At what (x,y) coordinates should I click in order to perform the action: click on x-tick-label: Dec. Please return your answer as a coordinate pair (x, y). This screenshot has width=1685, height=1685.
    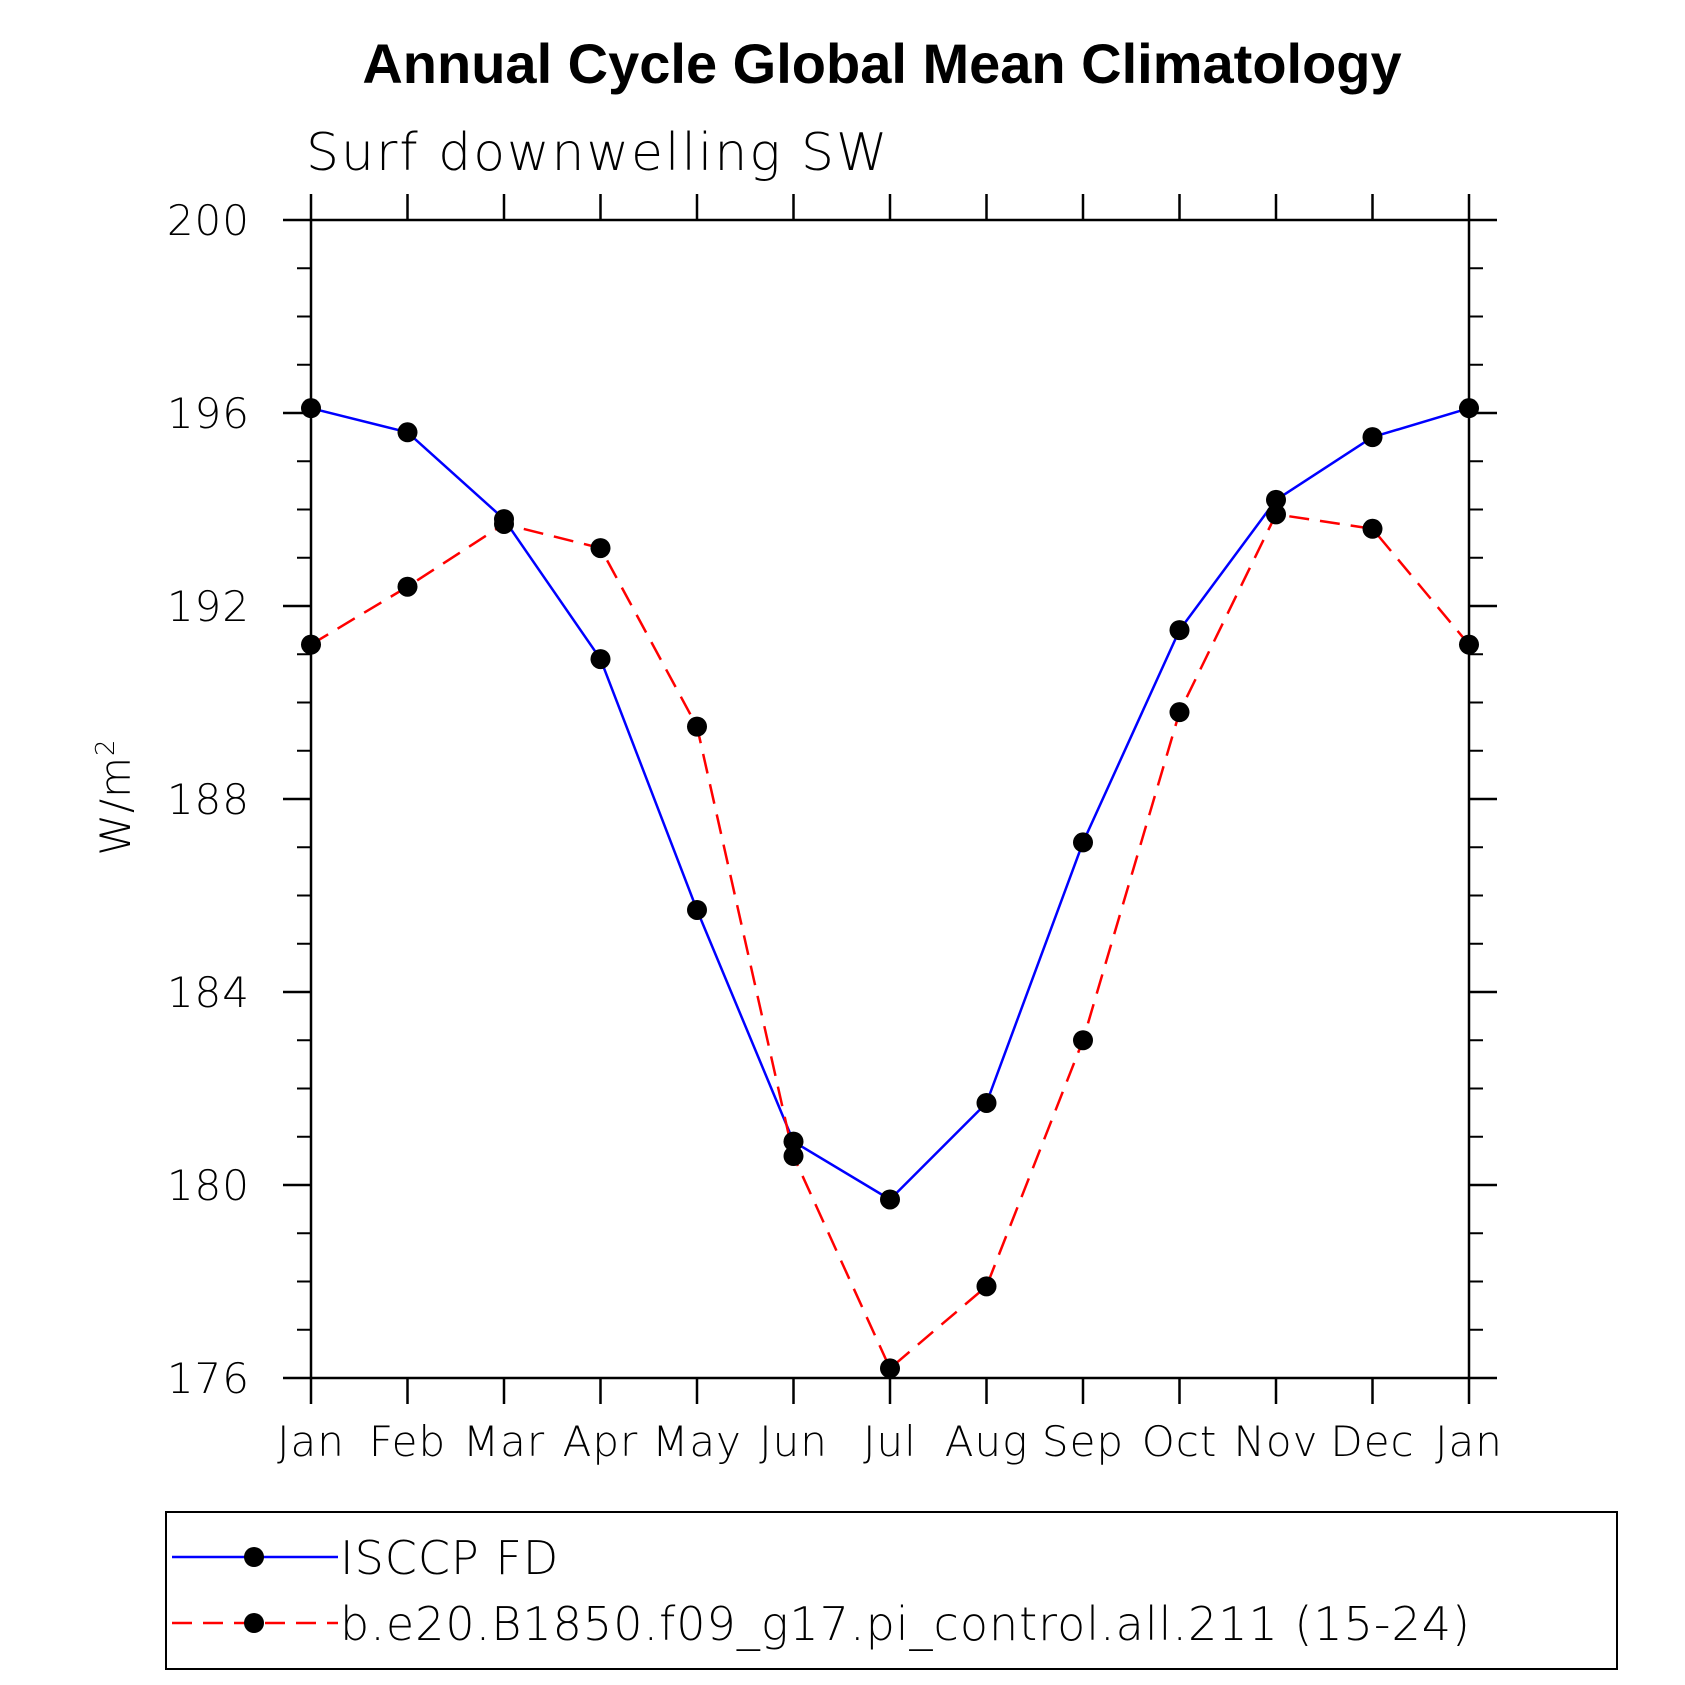
    Looking at the image, I should click on (1372, 1441).